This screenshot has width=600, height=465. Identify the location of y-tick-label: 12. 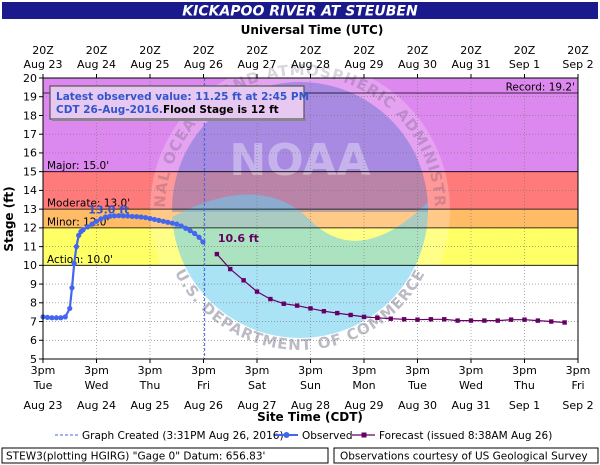
(30, 228).